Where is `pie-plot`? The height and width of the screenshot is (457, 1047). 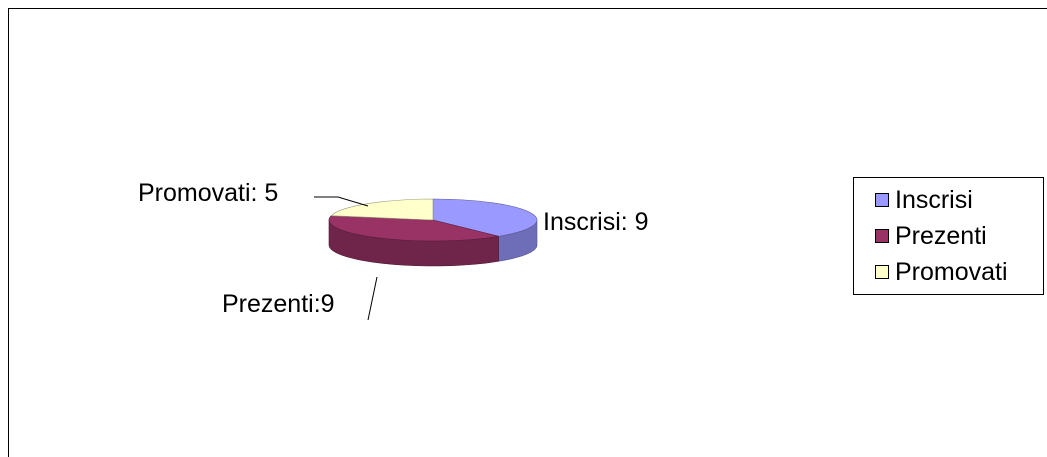
pie-plot is located at coordinates (433, 232).